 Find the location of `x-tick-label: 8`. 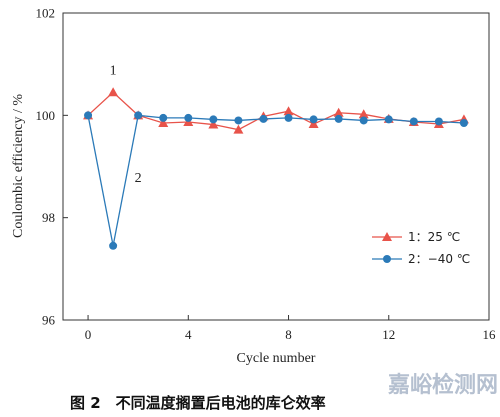

x-tick-label: 8 is located at coordinates (288, 334).